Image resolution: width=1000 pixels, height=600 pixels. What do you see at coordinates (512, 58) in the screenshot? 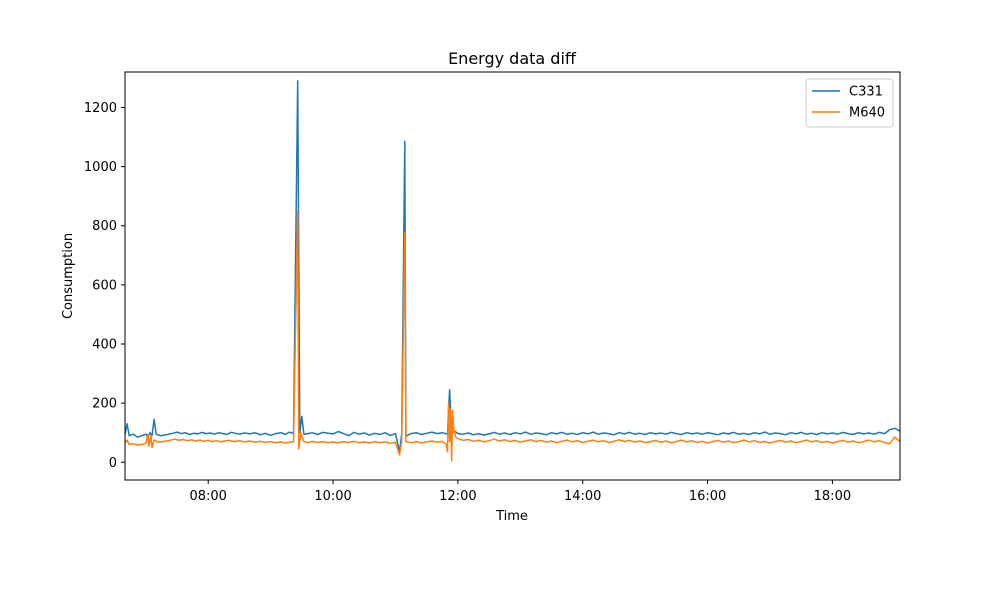
I see `chart-title: Energy data diff` at bounding box center [512, 58].